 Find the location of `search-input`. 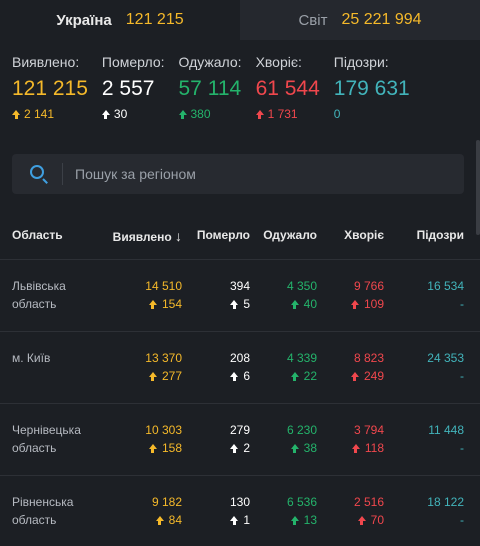

search-input is located at coordinates (269, 174).